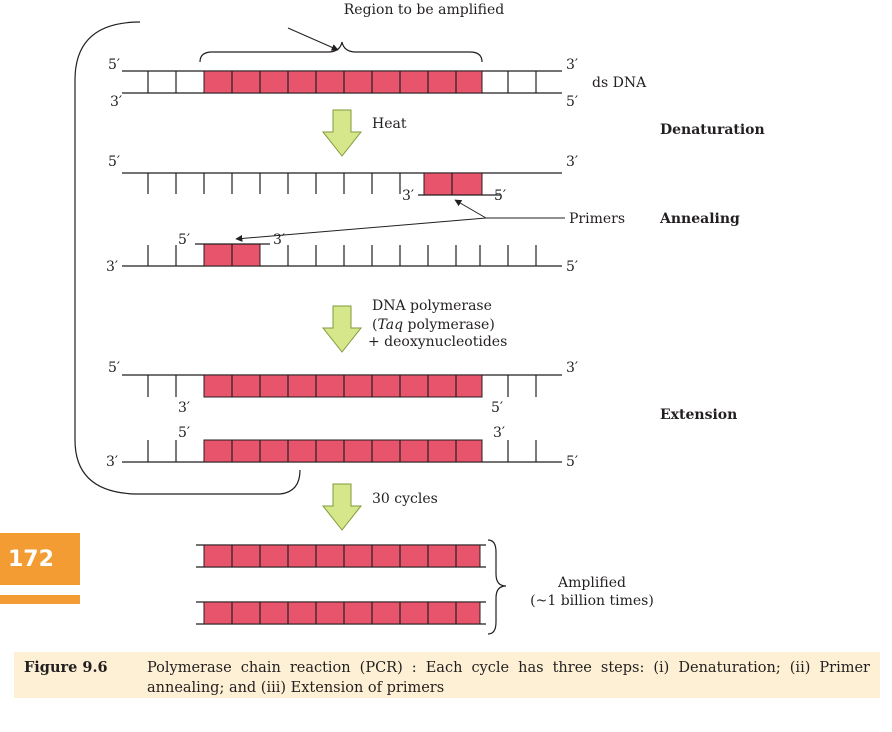  What do you see at coordinates (572, 267) in the screenshot?
I see `s2-5prime: 5′` at bounding box center [572, 267].